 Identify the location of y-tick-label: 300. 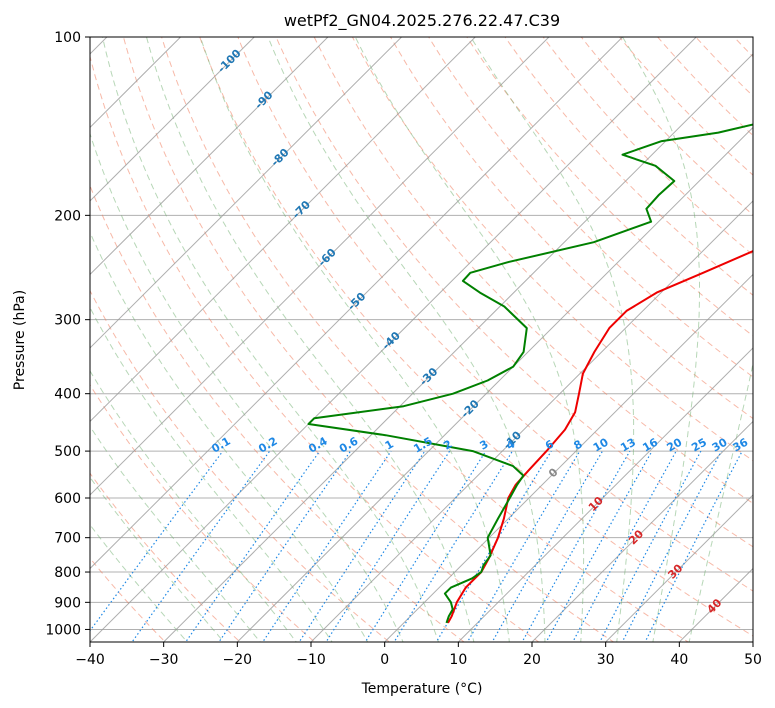
(67, 321).